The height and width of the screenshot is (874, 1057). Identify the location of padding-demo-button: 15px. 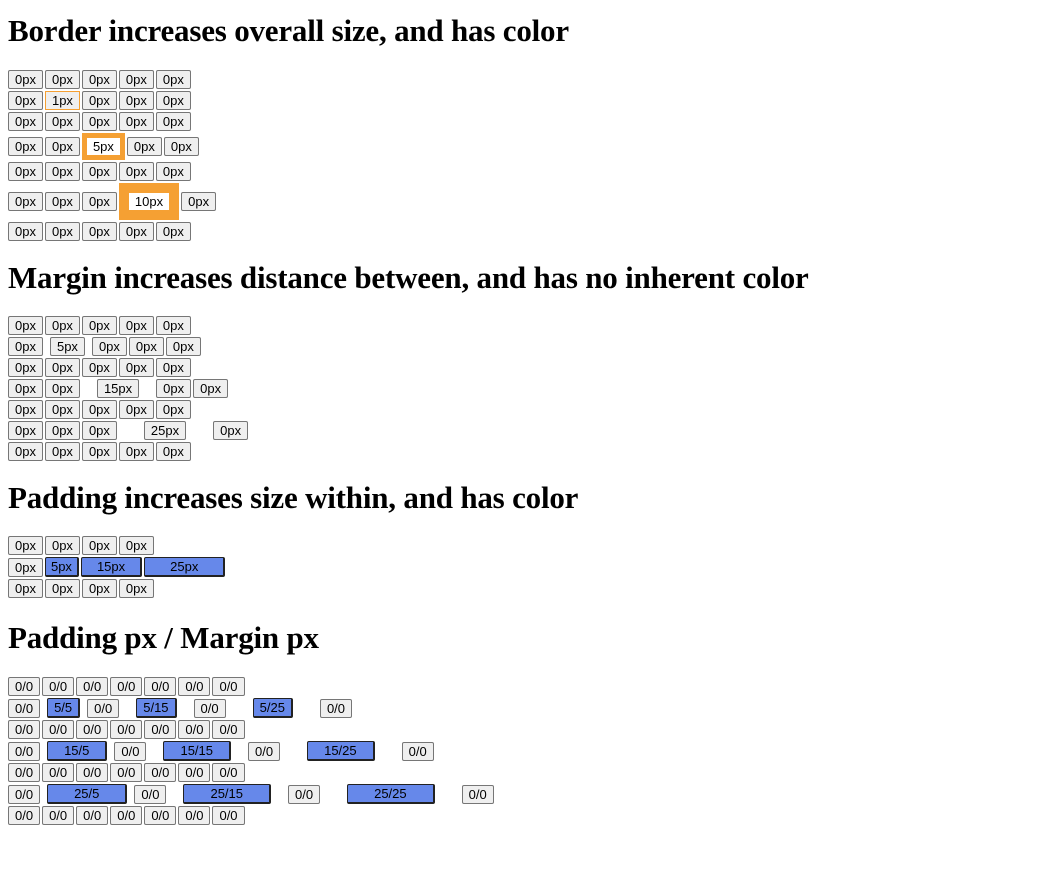
(111, 567).